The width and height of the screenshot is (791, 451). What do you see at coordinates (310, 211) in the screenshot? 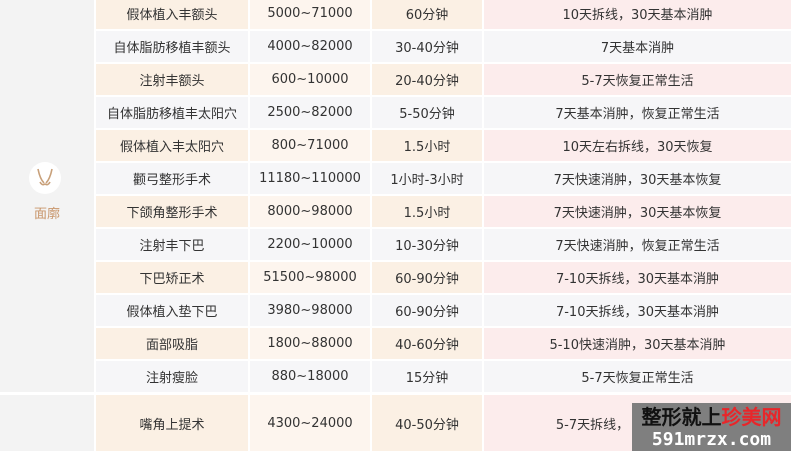
I see `price-range: 8000~98000` at bounding box center [310, 211].